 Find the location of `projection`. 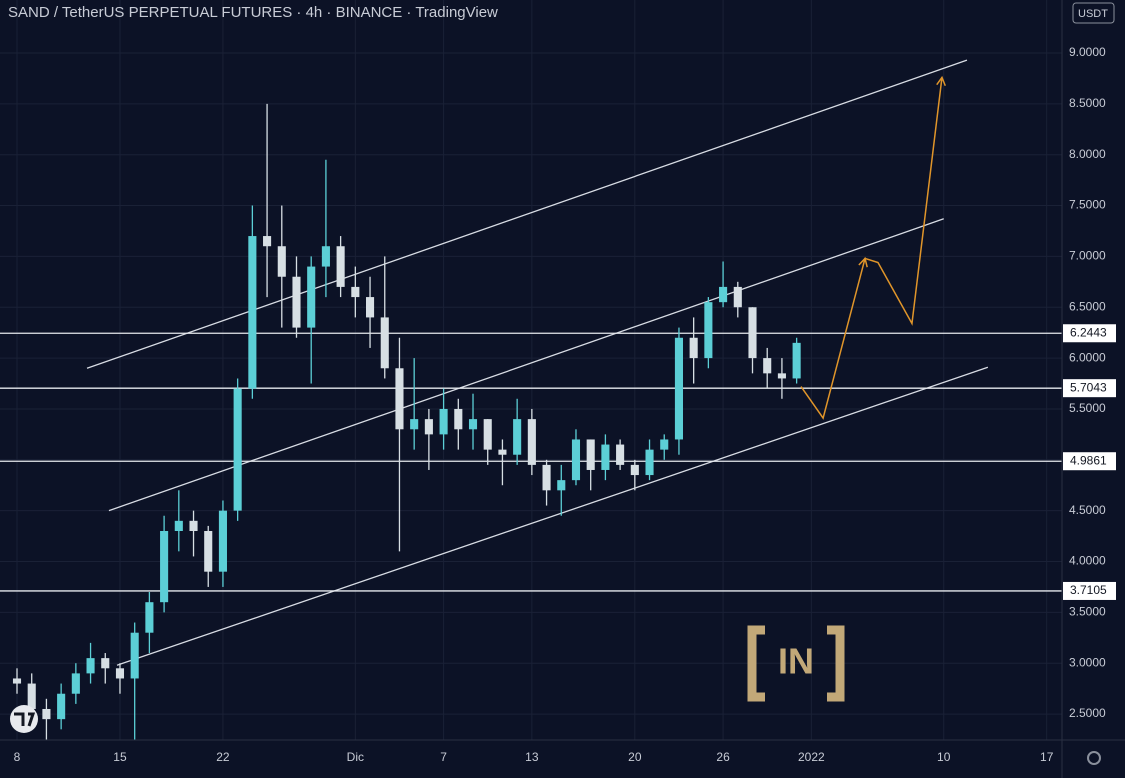

projection is located at coordinates (873, 247).